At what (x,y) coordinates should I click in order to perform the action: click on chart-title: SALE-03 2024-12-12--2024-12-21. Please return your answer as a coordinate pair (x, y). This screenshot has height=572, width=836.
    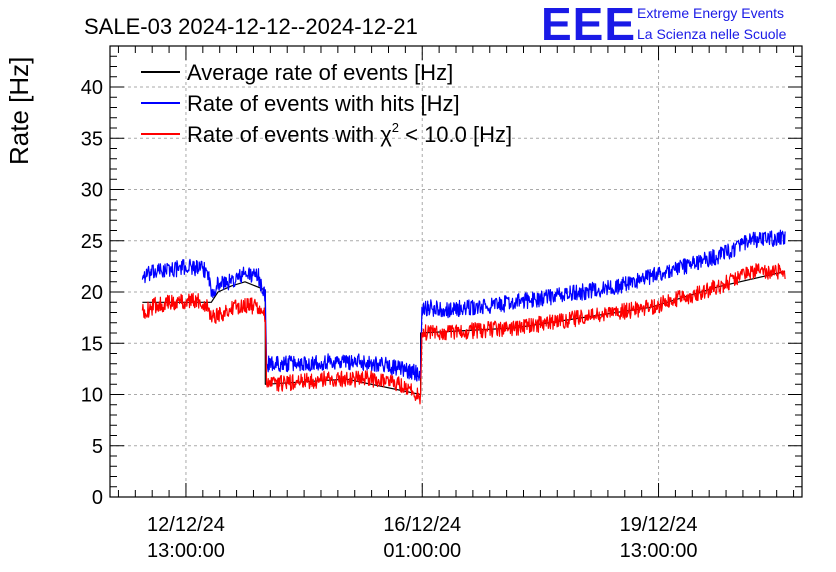
    Looking at the image, I should click on (251, 26).